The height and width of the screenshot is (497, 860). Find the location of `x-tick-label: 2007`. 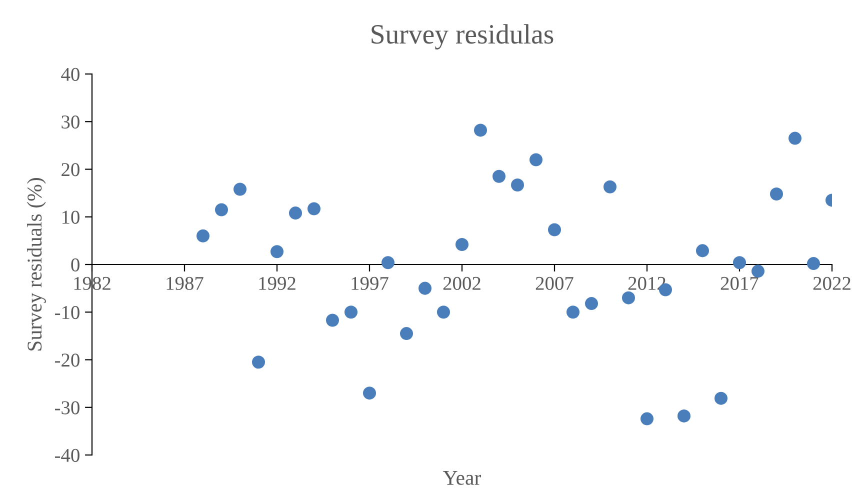

x-tick-label: 2007 is located at coordinates (555, 283).